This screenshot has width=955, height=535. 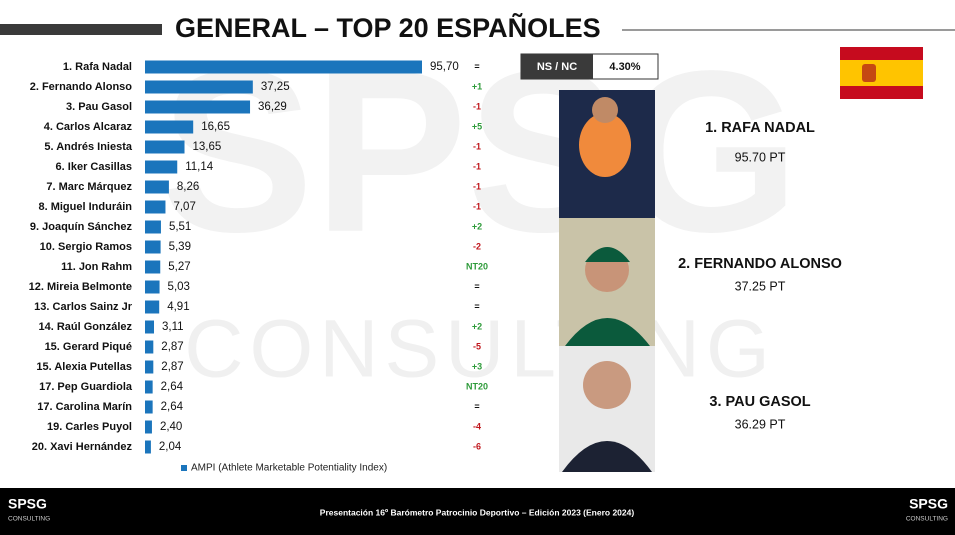 I want to click on value-label: 2,40, so click(x=171, y=427).